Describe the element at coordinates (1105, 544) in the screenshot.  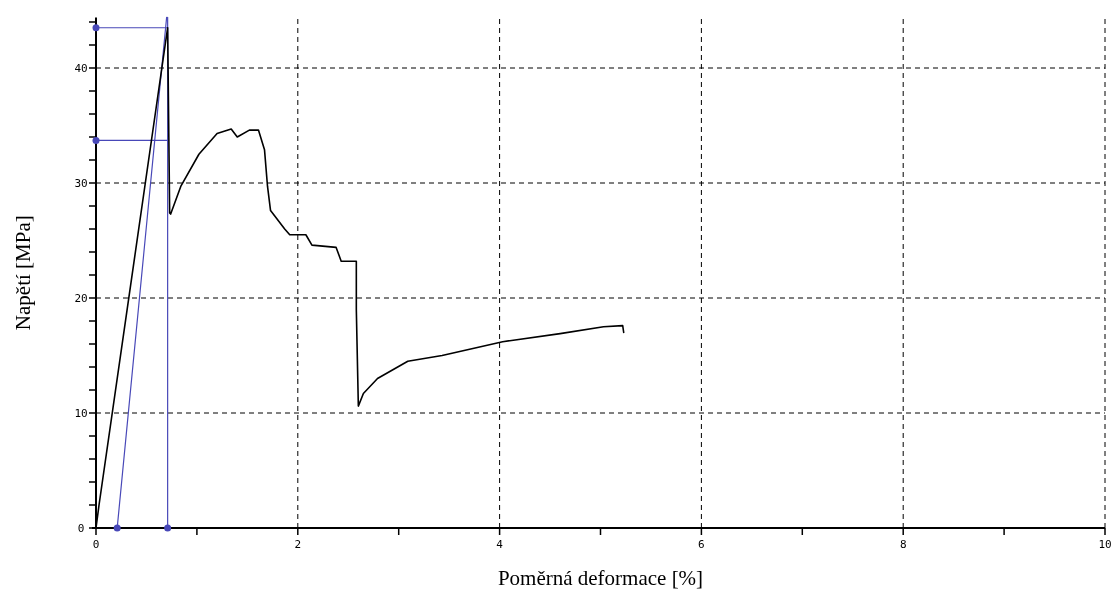
I see `x-tick-label: 10` at that location.